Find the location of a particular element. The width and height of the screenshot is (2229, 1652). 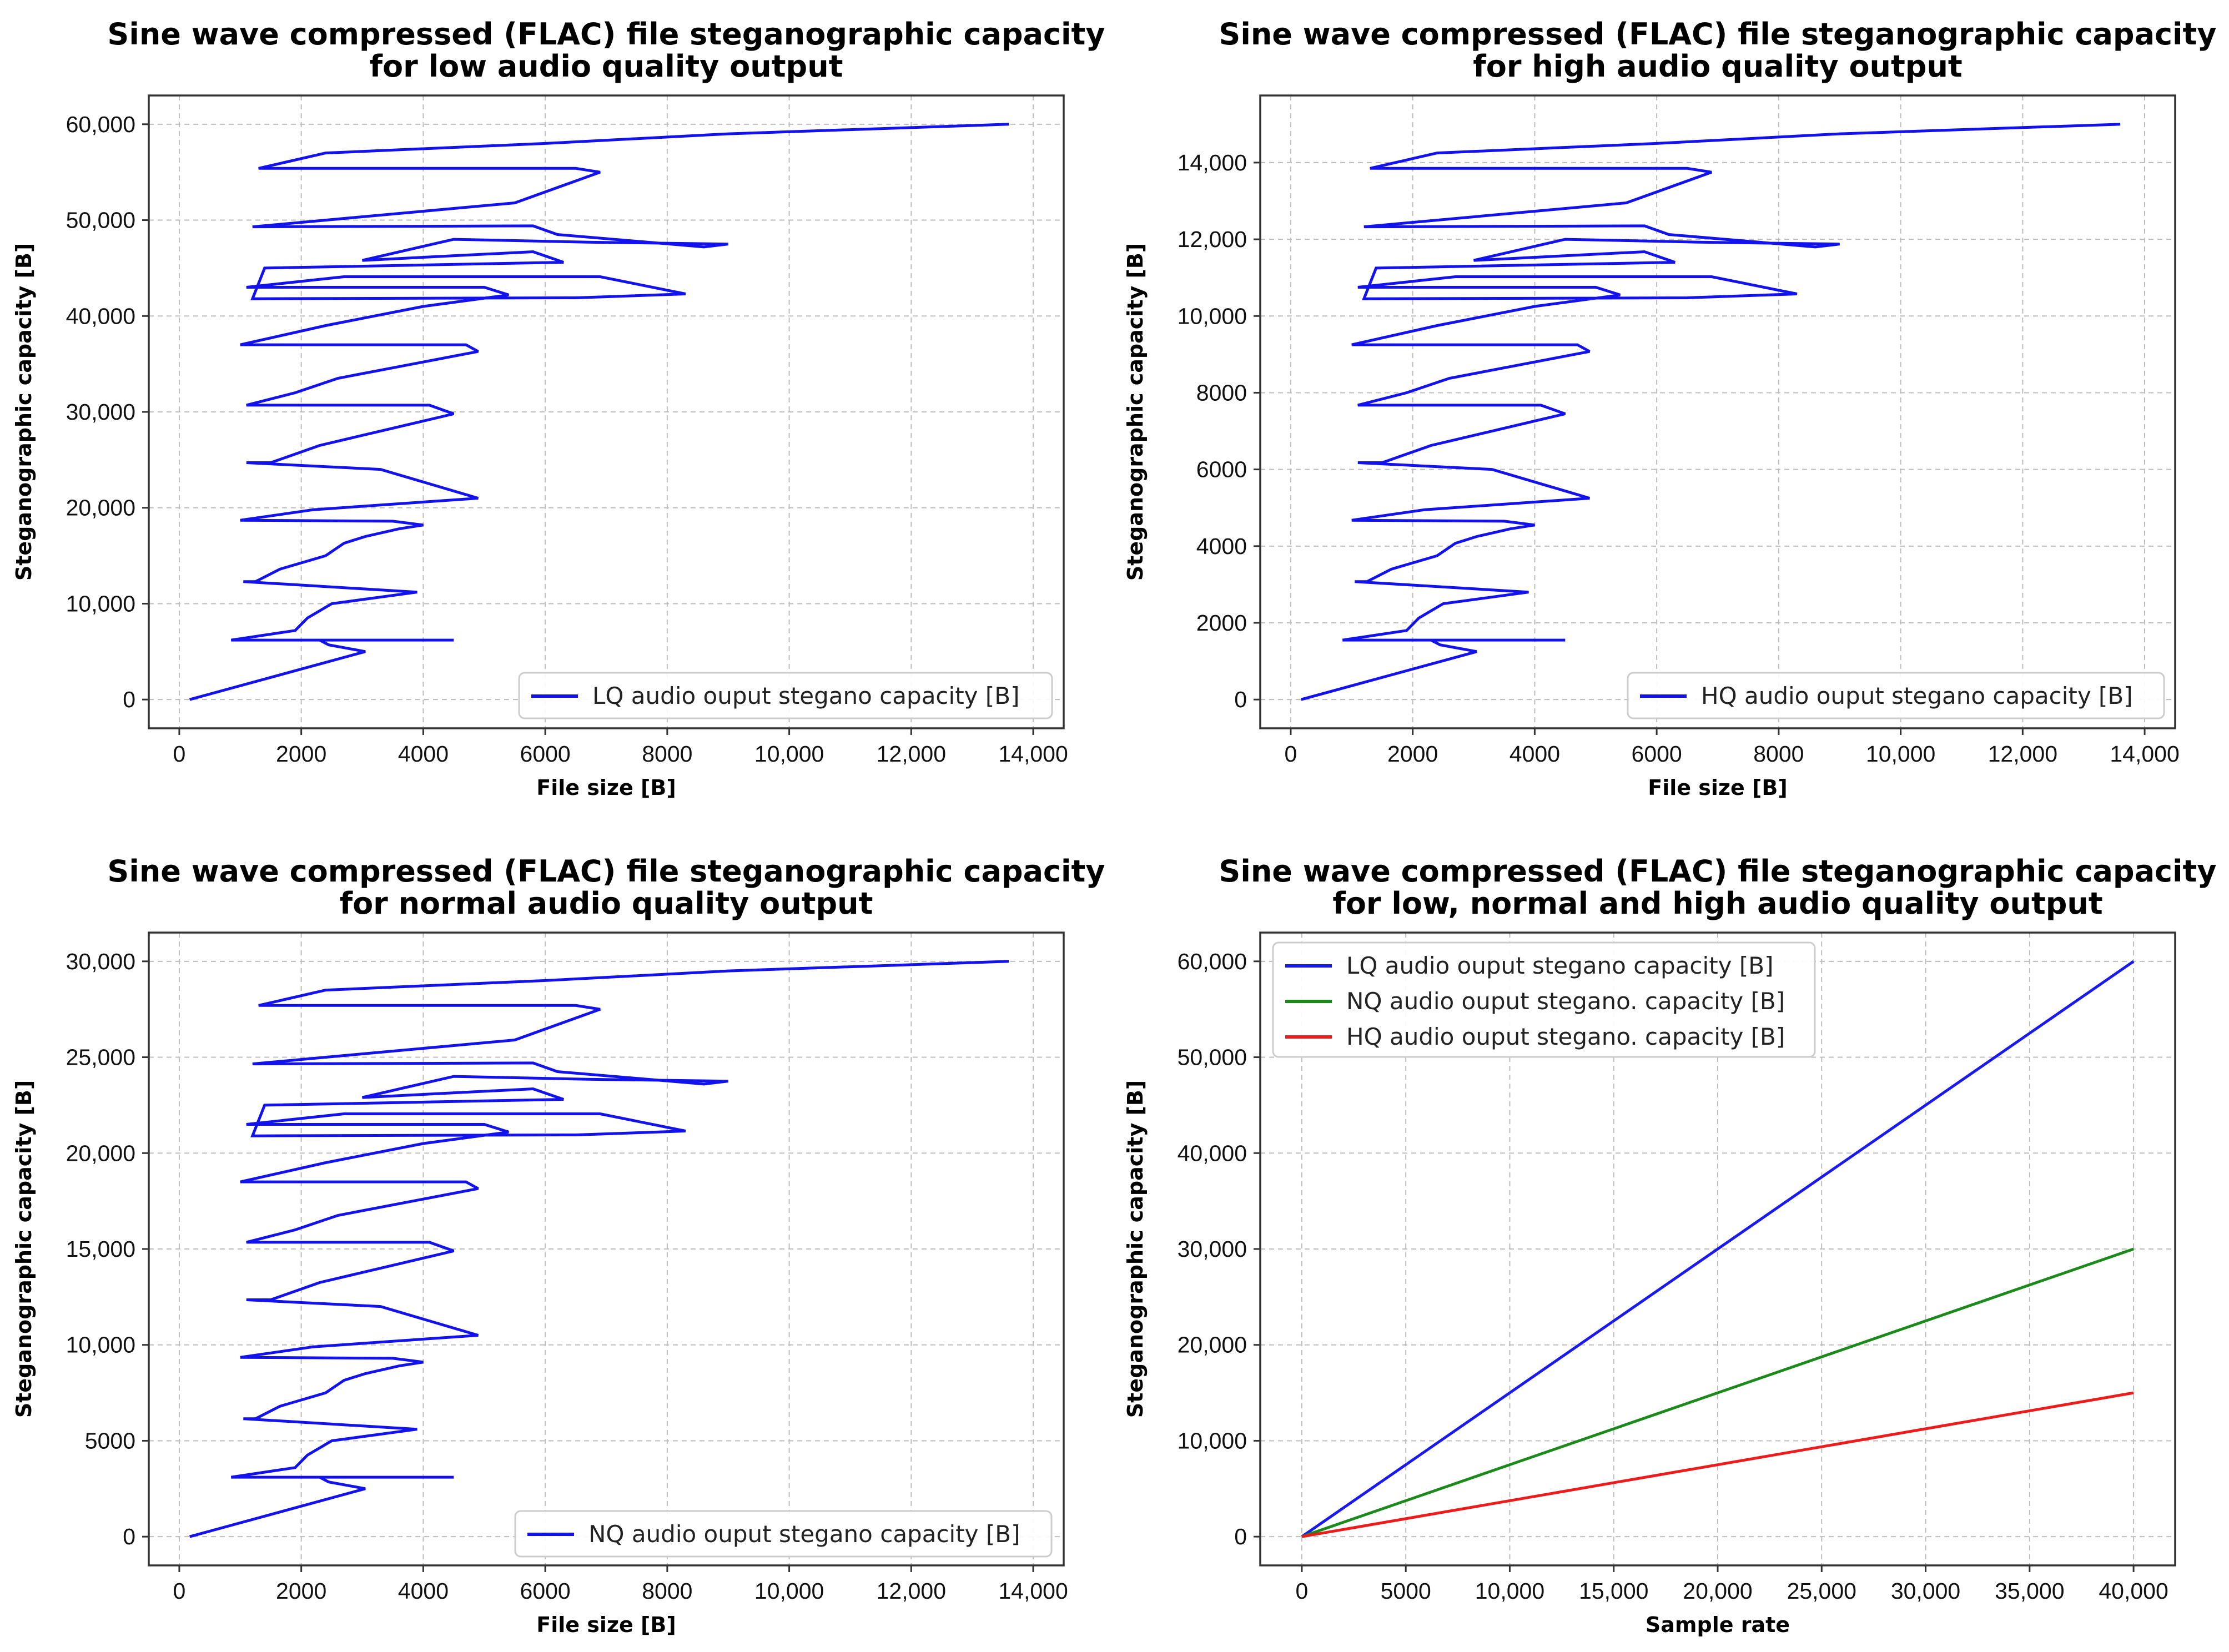

legend-entry-1: HQ audio ouput stegano capacity [B] is located at coordinates (1917, 695).